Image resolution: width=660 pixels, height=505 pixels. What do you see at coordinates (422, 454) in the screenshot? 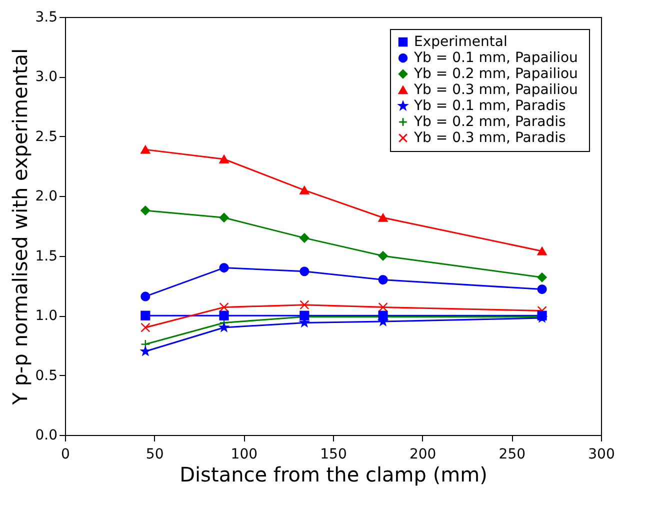
I see `x-tick-label: 200` at bounding box center [422, 454].